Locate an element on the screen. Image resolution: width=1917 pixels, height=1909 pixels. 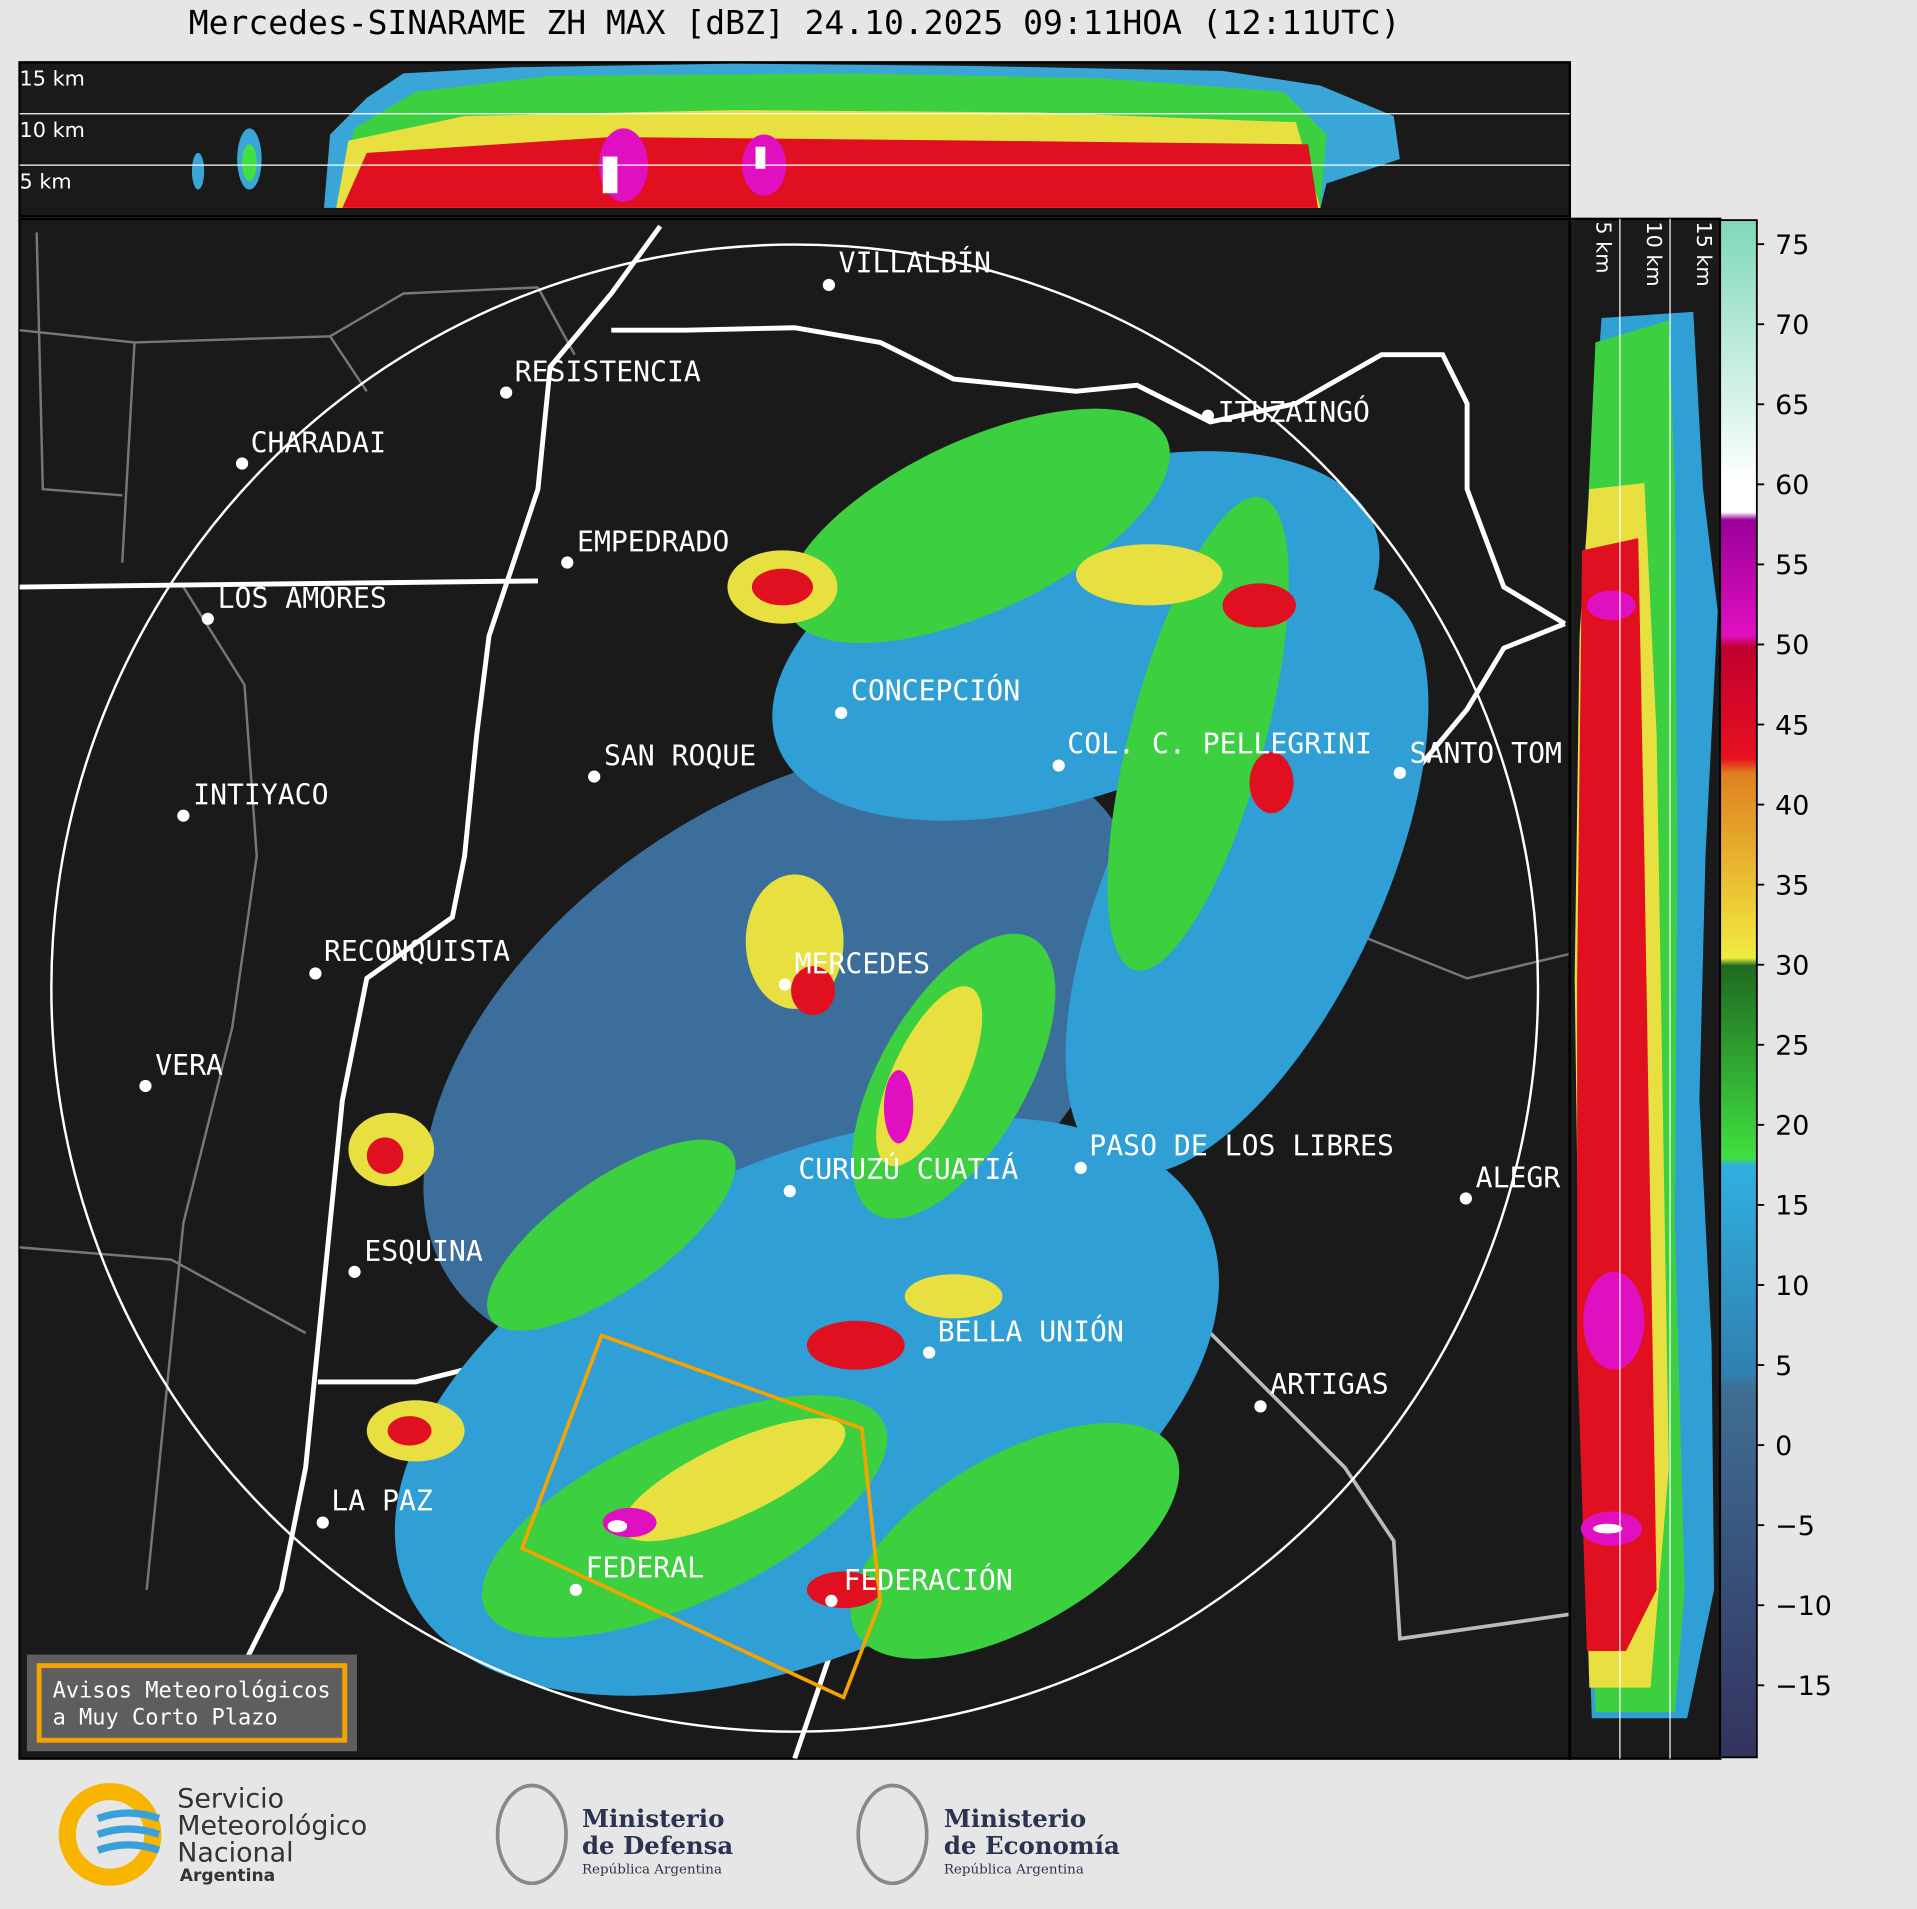
colorbar-tick-label: −5 is located at coordinates (1795, 1526).